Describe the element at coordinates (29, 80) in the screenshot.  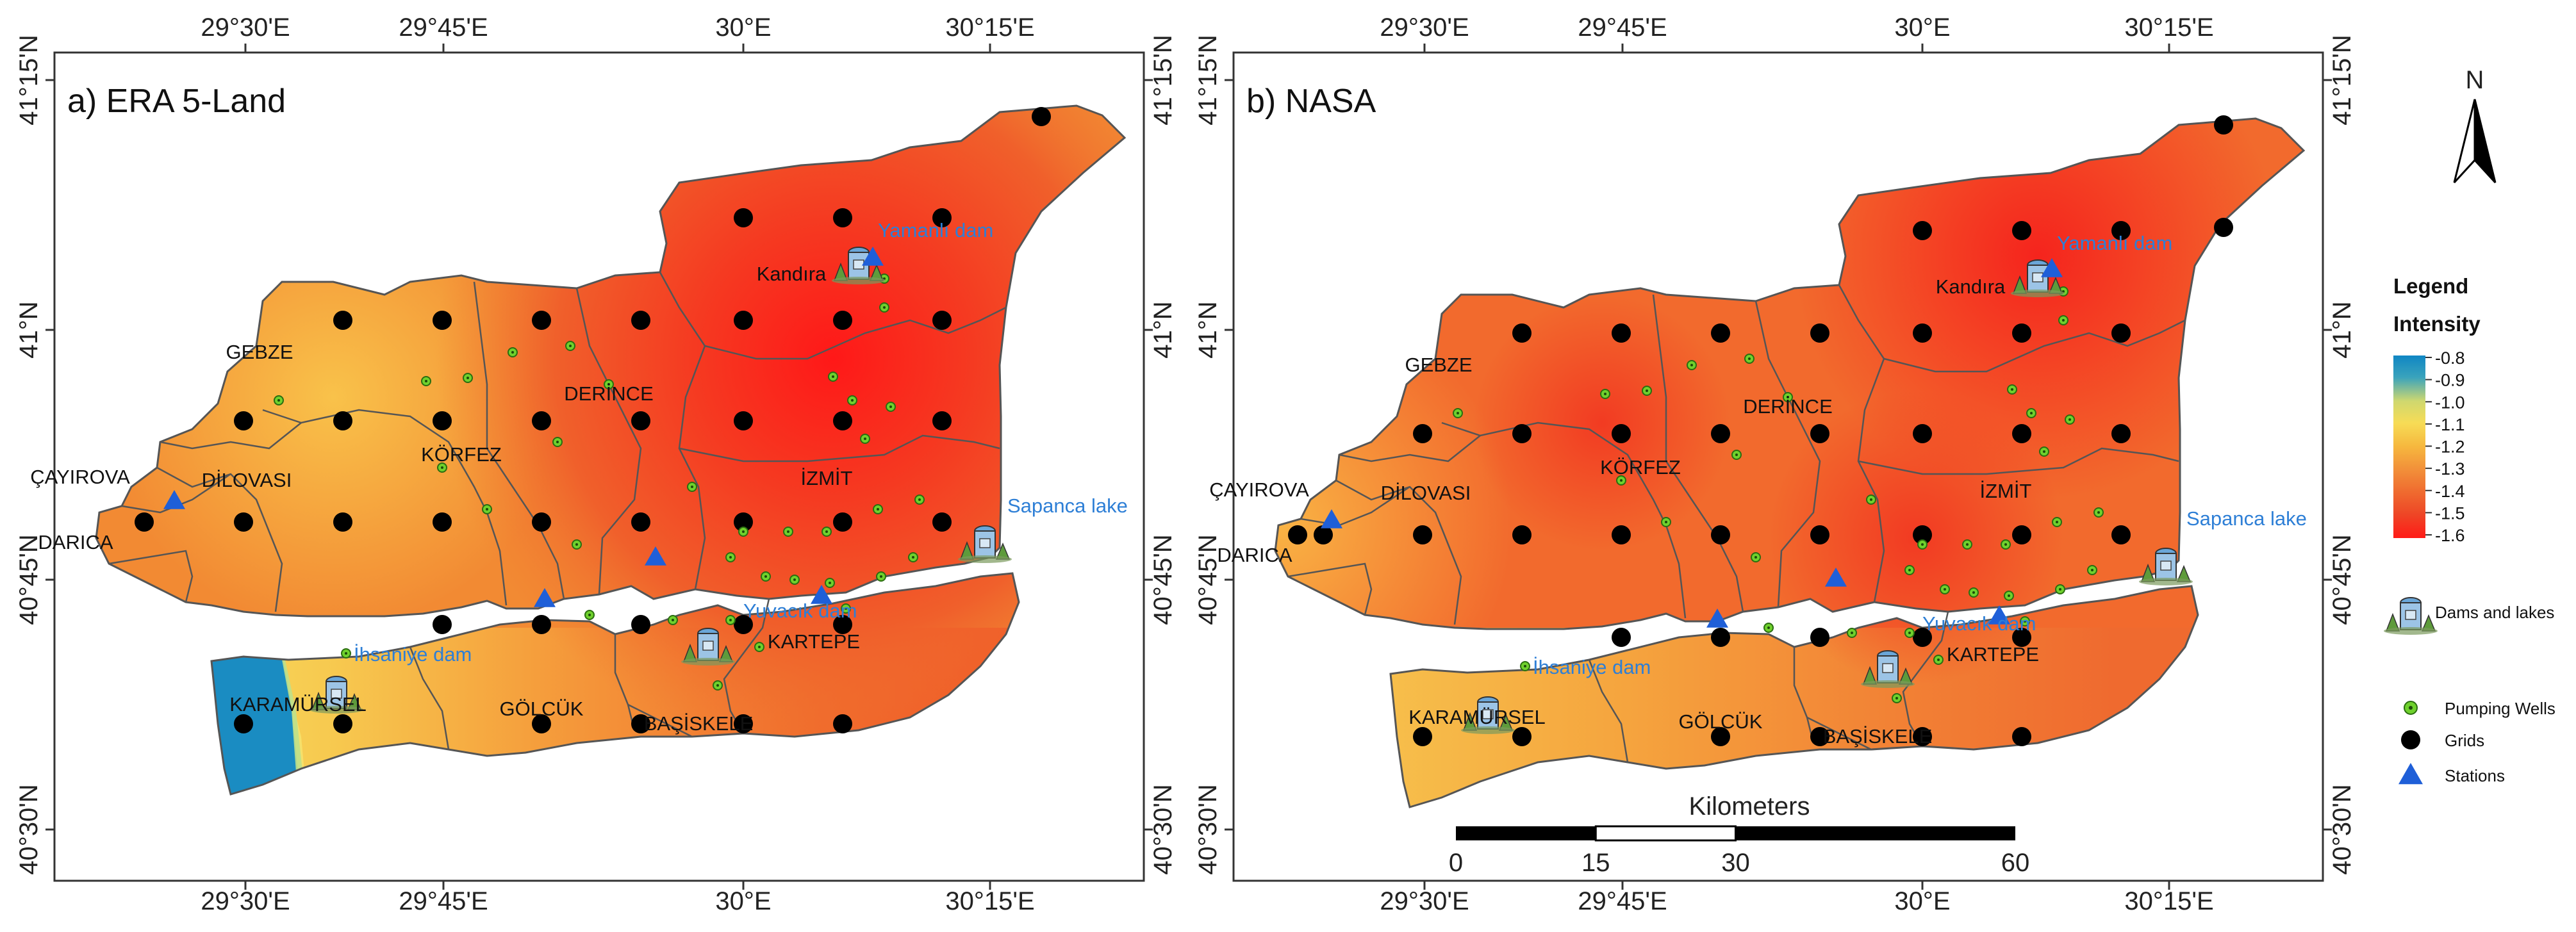
I see `left-tick-label: 41°15'N` at that location.